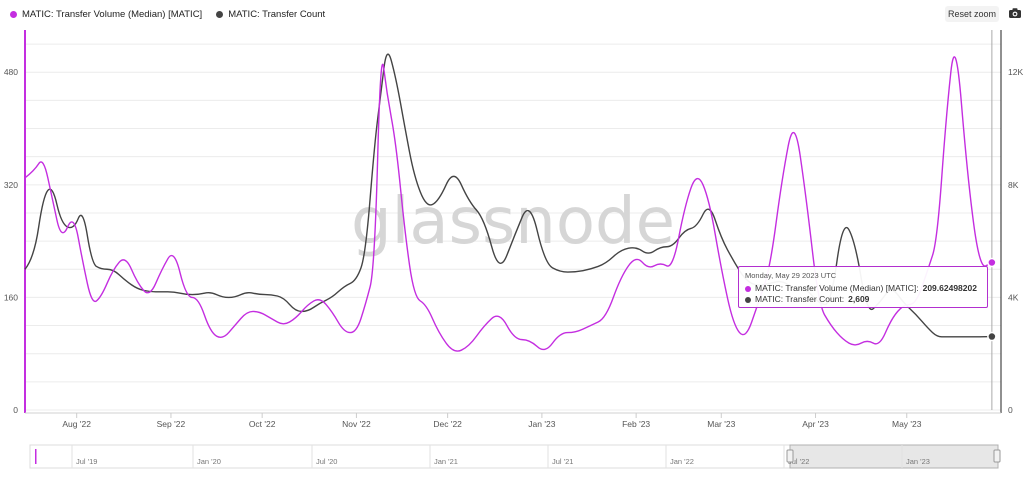 This screenshot has height=480, width=1024. I want to click on navigator-label: Jan '22, so click(682, 461).